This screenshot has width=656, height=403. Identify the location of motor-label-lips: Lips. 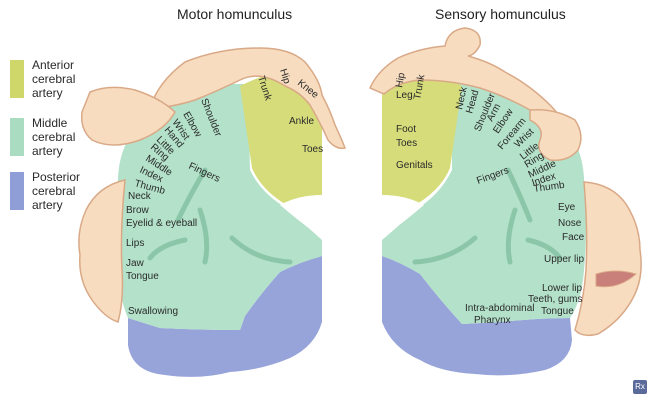
(135, 243).